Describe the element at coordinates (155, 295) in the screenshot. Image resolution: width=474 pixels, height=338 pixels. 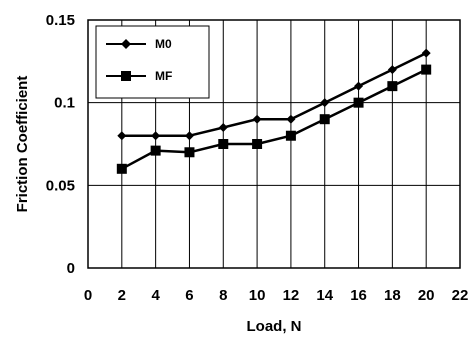
I see `x-tick-label: 4` at that location.